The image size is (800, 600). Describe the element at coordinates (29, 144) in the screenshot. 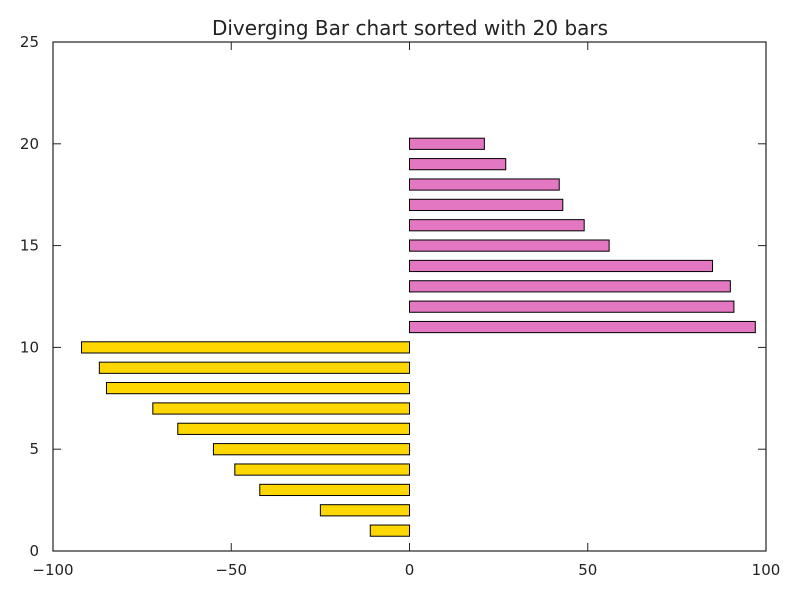

I see `y-tick-label-4: 20` at that location.